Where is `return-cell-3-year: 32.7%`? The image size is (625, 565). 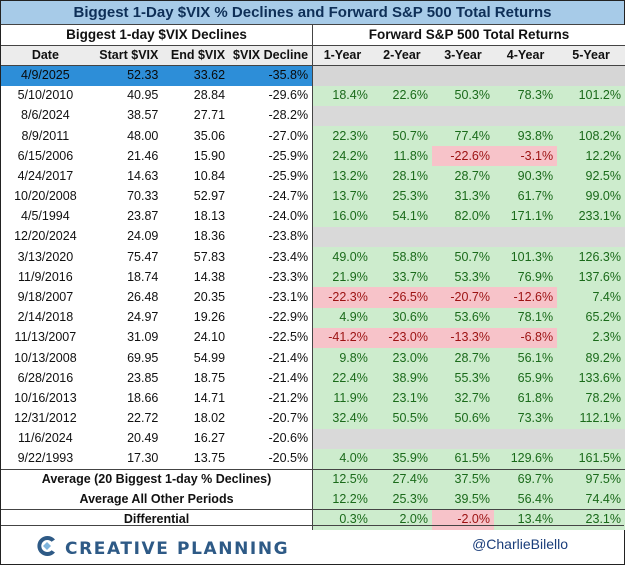 return-cell-3-year: 32.7% is located at coordinates (462, 398).